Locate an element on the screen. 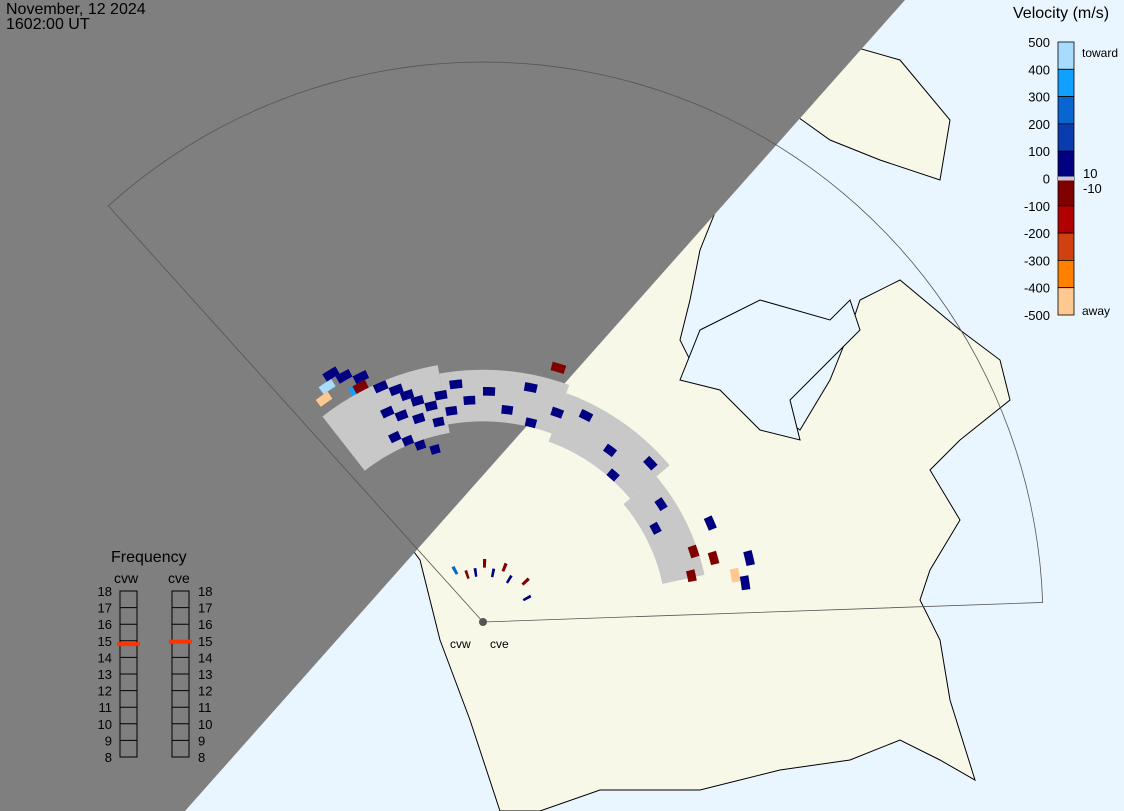 The height and width of the screenshot is (811, 1124). scale-zero-bin is located at coordinates (1066, 178).